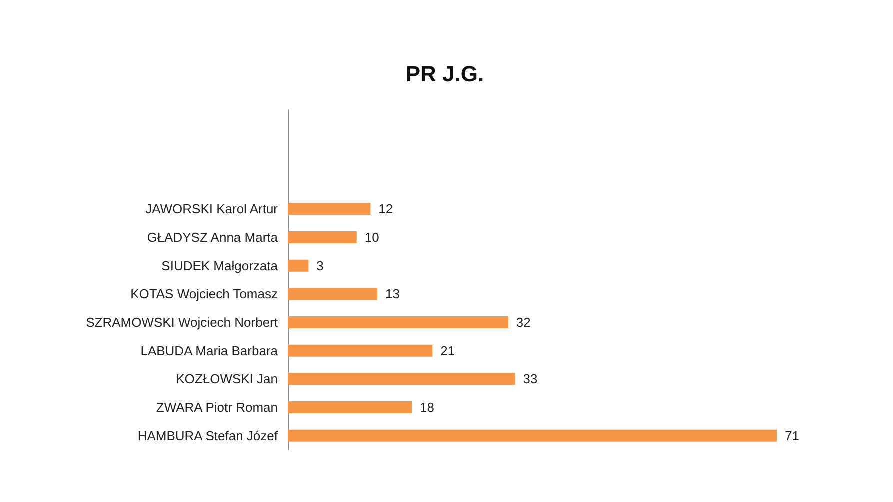 This screenshot has width=893, height=502. I want to click on data-label: 18, so click(427, 407).